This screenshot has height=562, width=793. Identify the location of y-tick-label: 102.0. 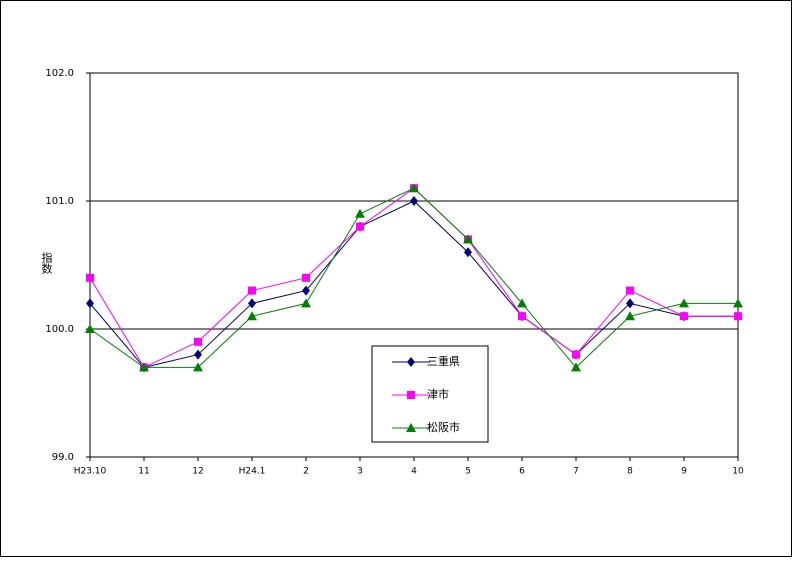
(59, 73).